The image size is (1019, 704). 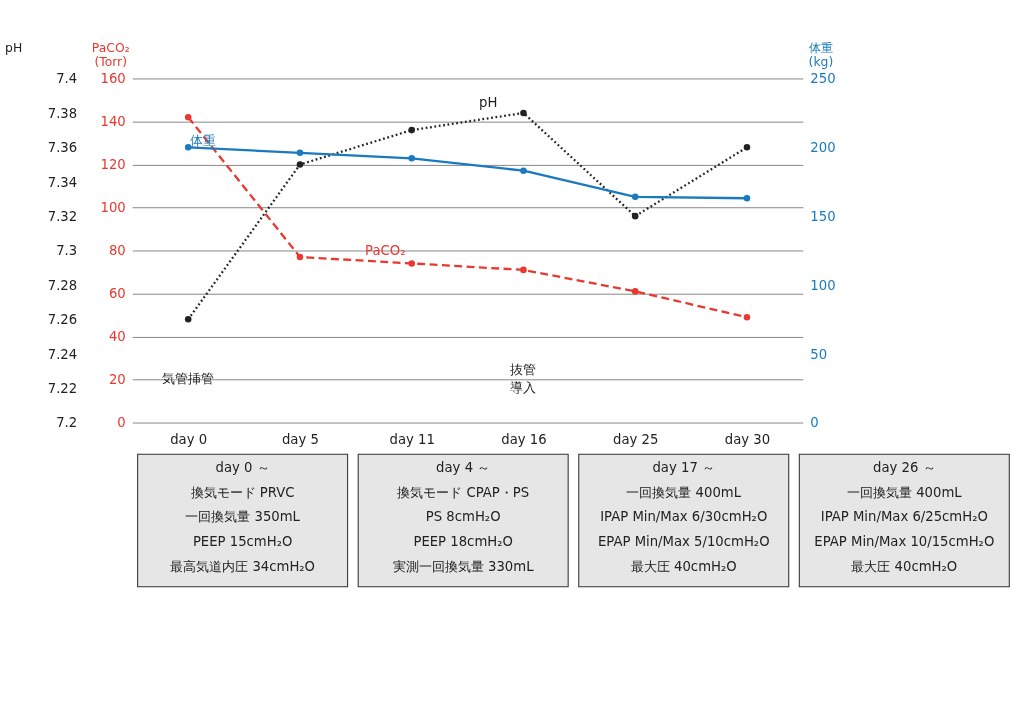 What do you see at coordinates (67, 423) in the screenshot?
I see `y3-tick-label: 7.2` at bounding box center [67, 423].